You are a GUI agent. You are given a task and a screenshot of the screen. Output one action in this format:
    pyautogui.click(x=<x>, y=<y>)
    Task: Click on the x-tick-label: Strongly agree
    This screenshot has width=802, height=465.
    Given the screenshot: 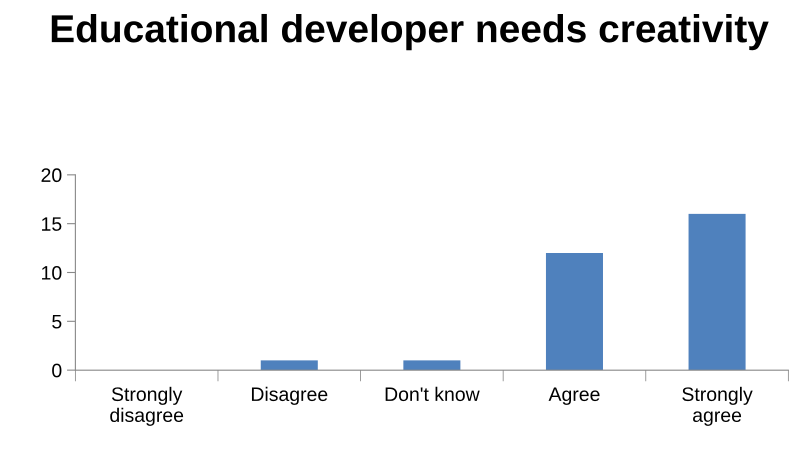 What is the action you would take?
    pyautogui.click(x=717, y=406)
    